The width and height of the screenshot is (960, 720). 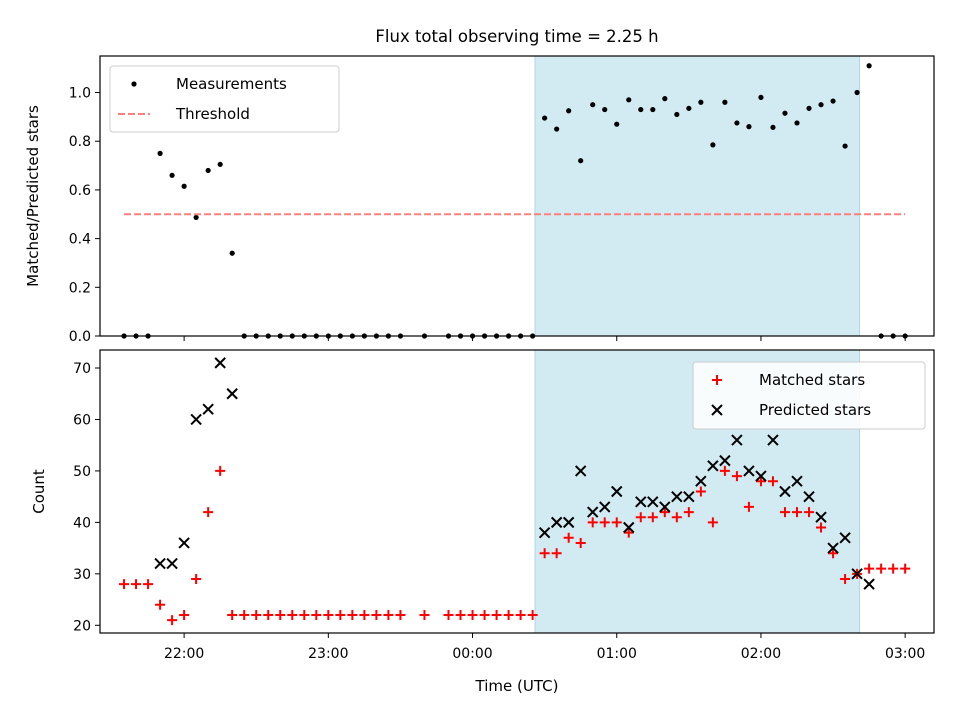 I want to click on x-tick-label: 22:00, so click(x=184, y=654).